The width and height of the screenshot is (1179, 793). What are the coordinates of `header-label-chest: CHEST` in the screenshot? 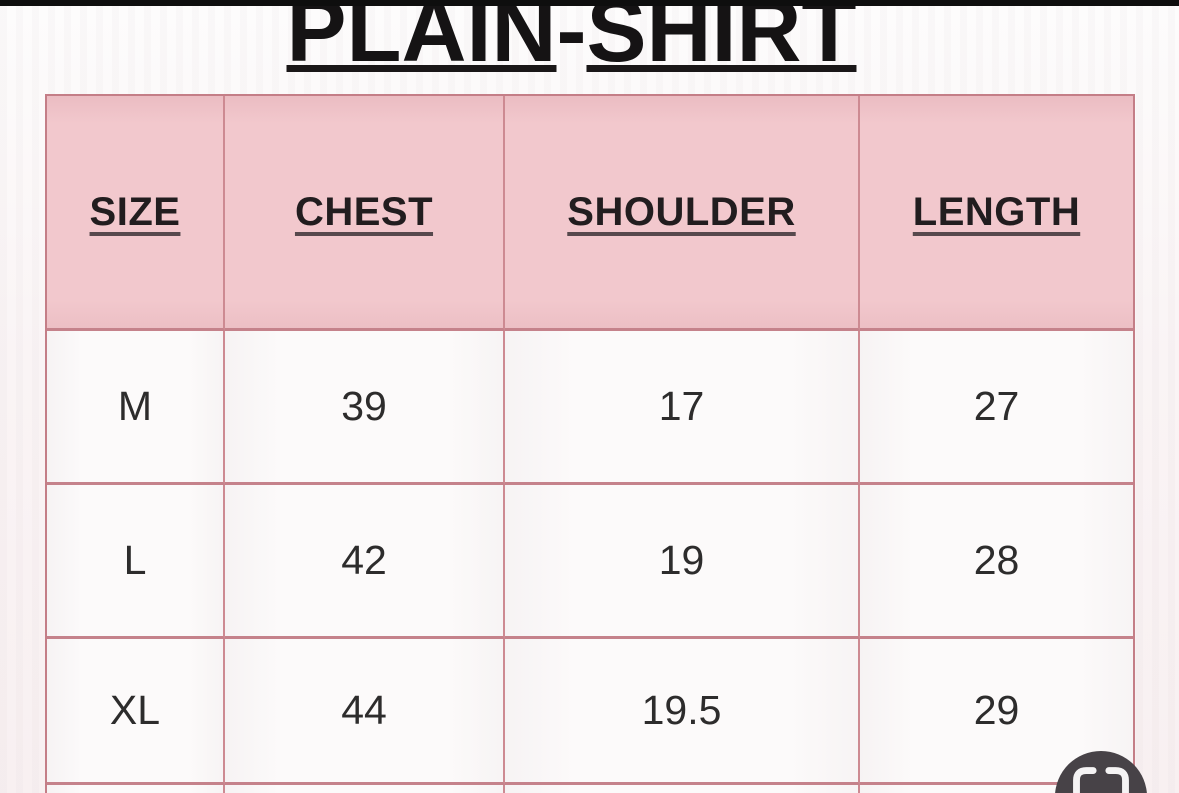 It's located at (364, 211).